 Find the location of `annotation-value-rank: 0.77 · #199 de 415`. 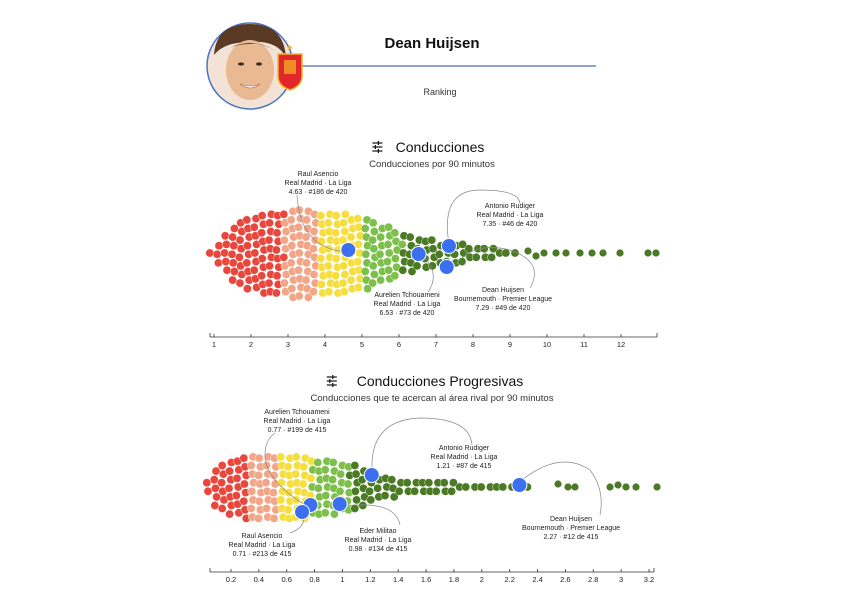

annotation-value-rank: 0.77 · #199 de 415 is located at coordinates (297, 430).